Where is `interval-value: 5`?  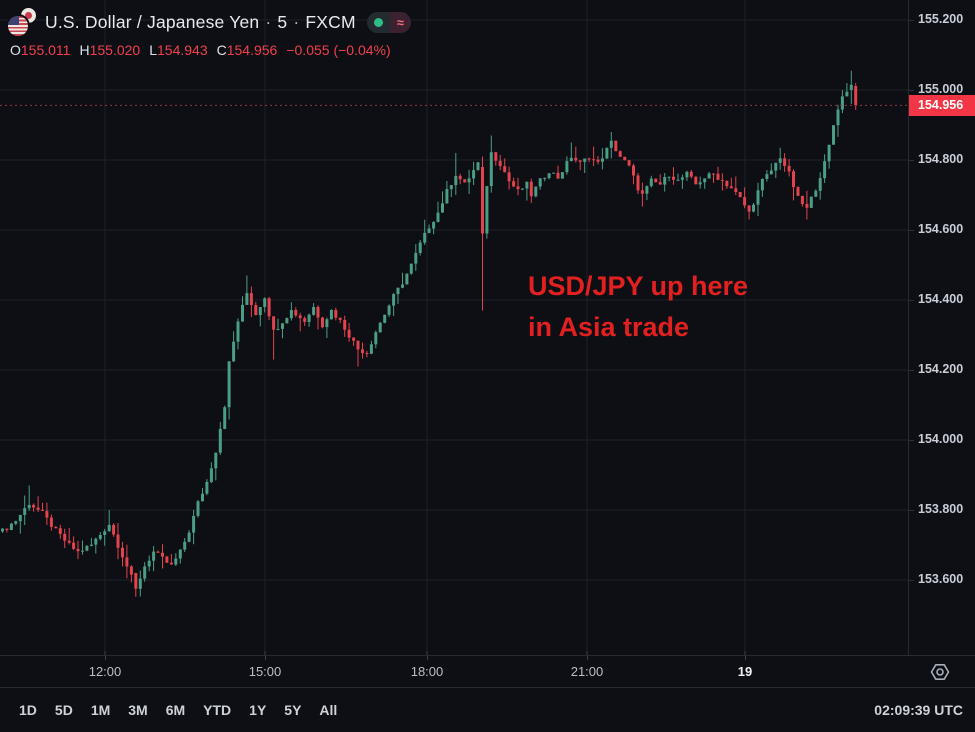 interval-value: 5 is located at coordinates (282, 21).